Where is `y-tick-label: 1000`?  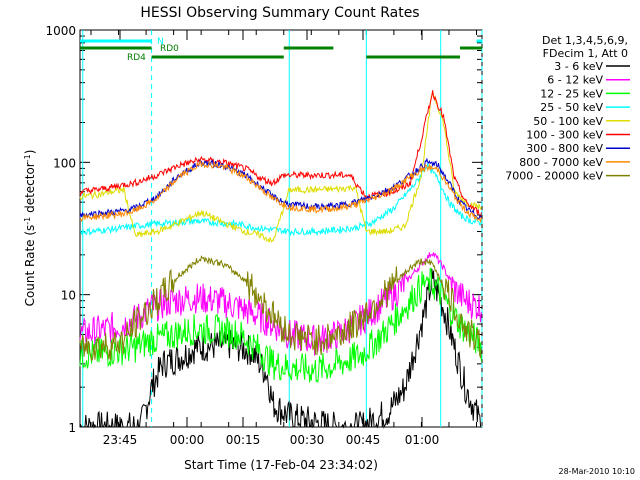 y-tick-label: 1000 is located at coordinates (60, 31).